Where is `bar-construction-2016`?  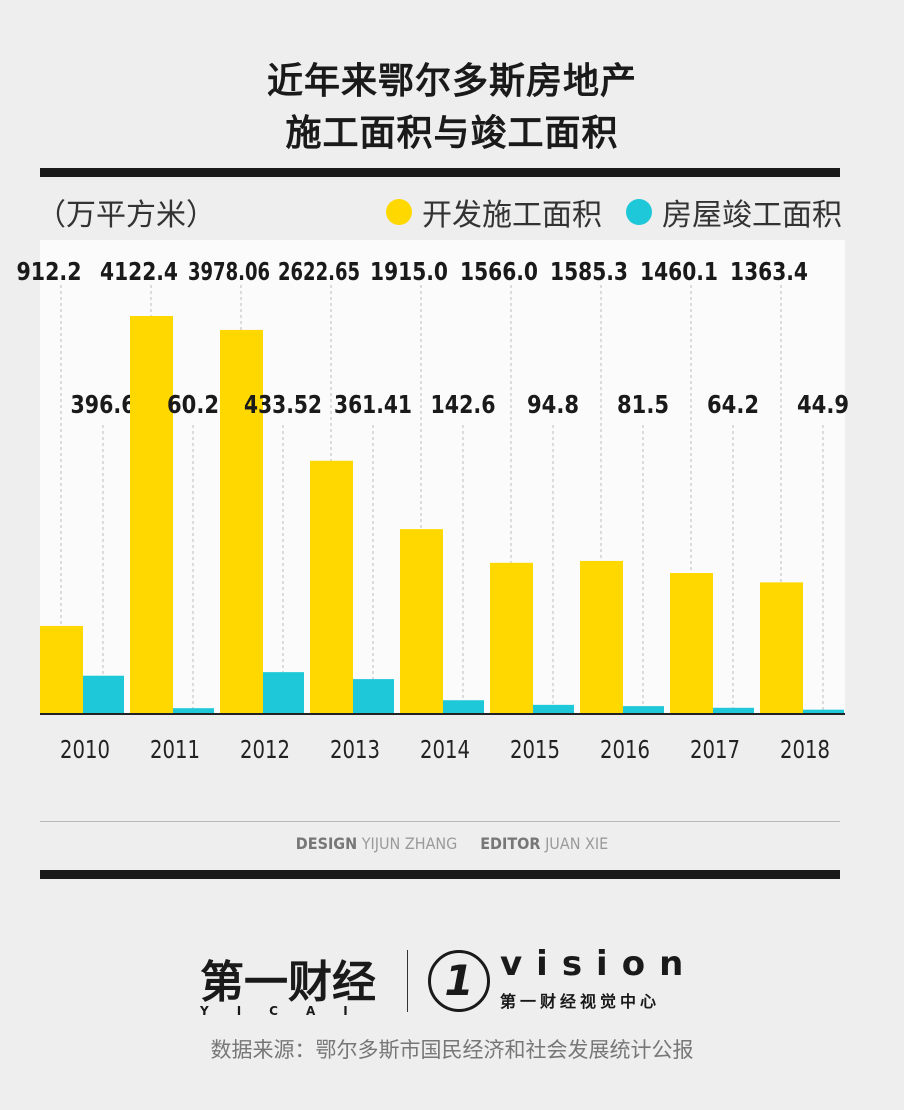 bar-construction-2016 is located at coordinates (601, 637).